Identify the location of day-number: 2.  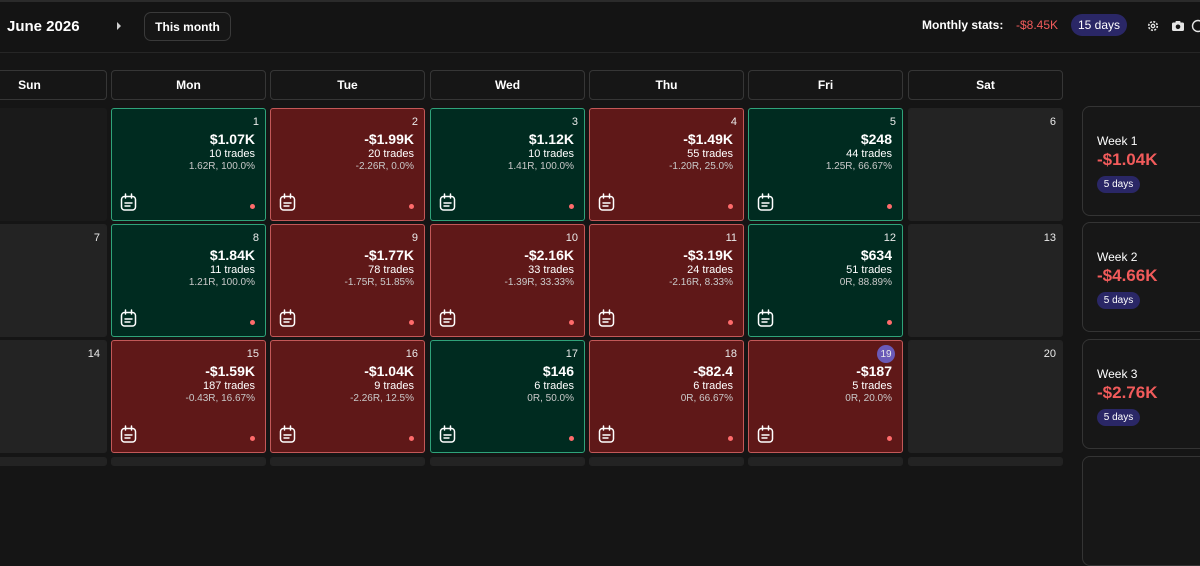
(415, 122).